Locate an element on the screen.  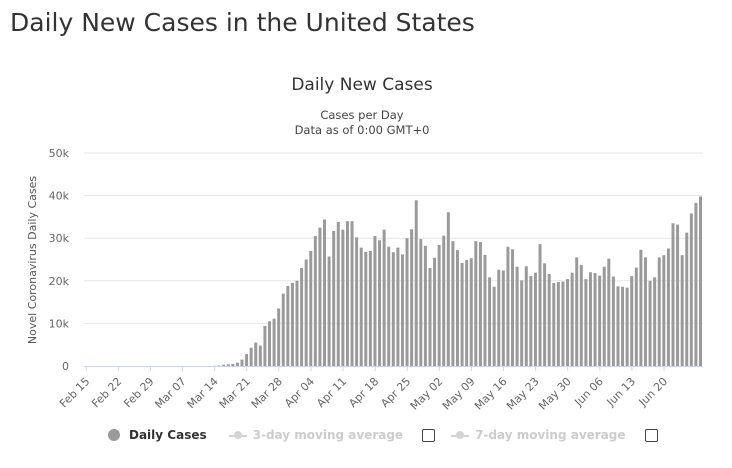
legend-item-3day-average: 3-day moving average is located at coordinates (315, 435).